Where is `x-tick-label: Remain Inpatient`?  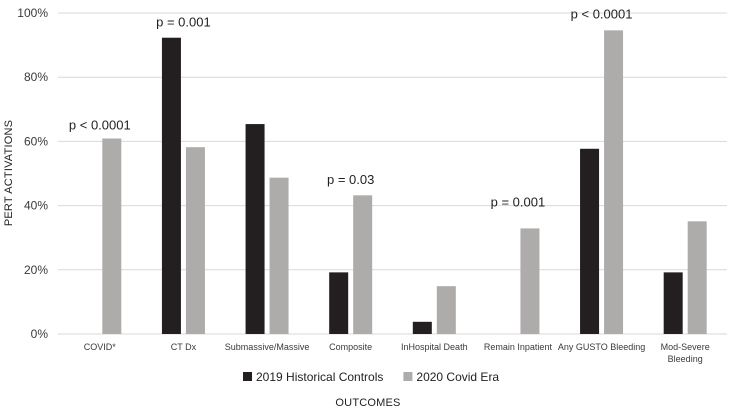 x-tick-label: Remain Inpatient is located at coordinates (518, 347).